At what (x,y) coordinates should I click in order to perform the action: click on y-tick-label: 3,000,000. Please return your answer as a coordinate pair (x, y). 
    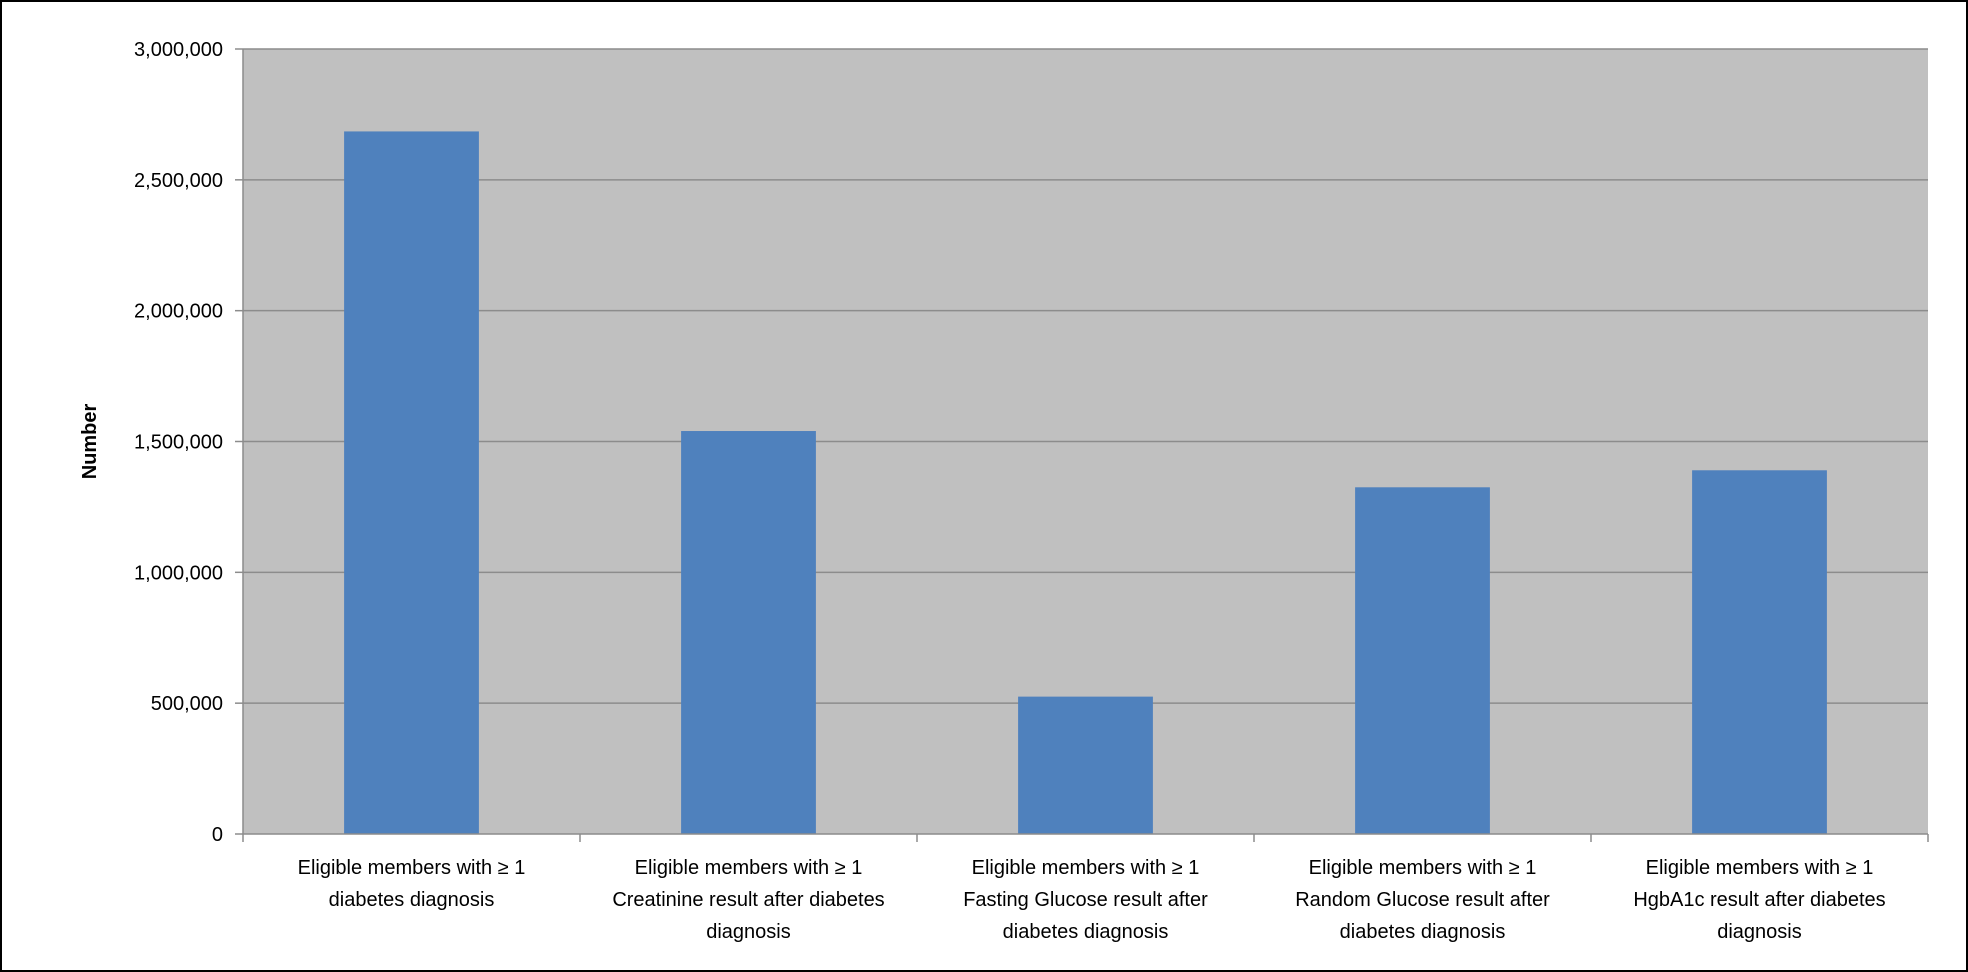
    Looking at the image, I should click on (178, 50).